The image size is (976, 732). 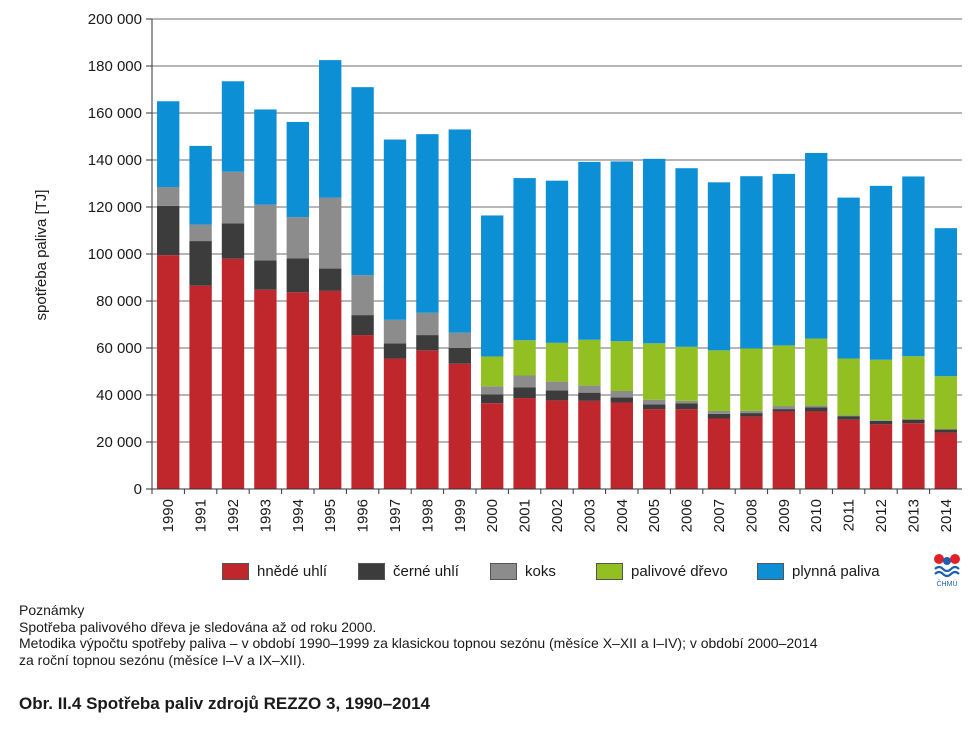 What do you see at coordinates (119, 395) in the screenshot?
I see `y-tick-label: 40 000` at bounding box center [119, 395].